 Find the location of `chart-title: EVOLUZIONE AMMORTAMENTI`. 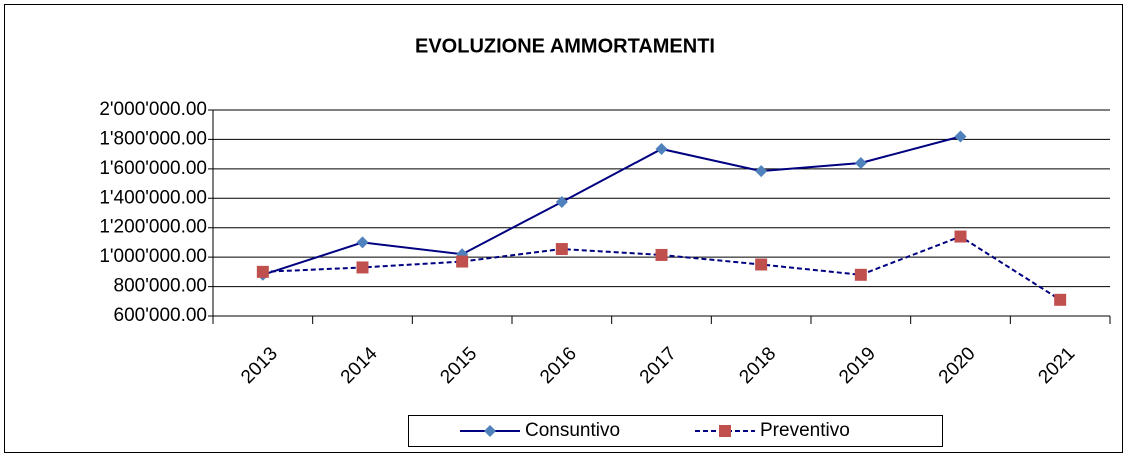

chart-title: EVOLUZIONE AMMORTAMENTI is located at coordinates (565, 46).